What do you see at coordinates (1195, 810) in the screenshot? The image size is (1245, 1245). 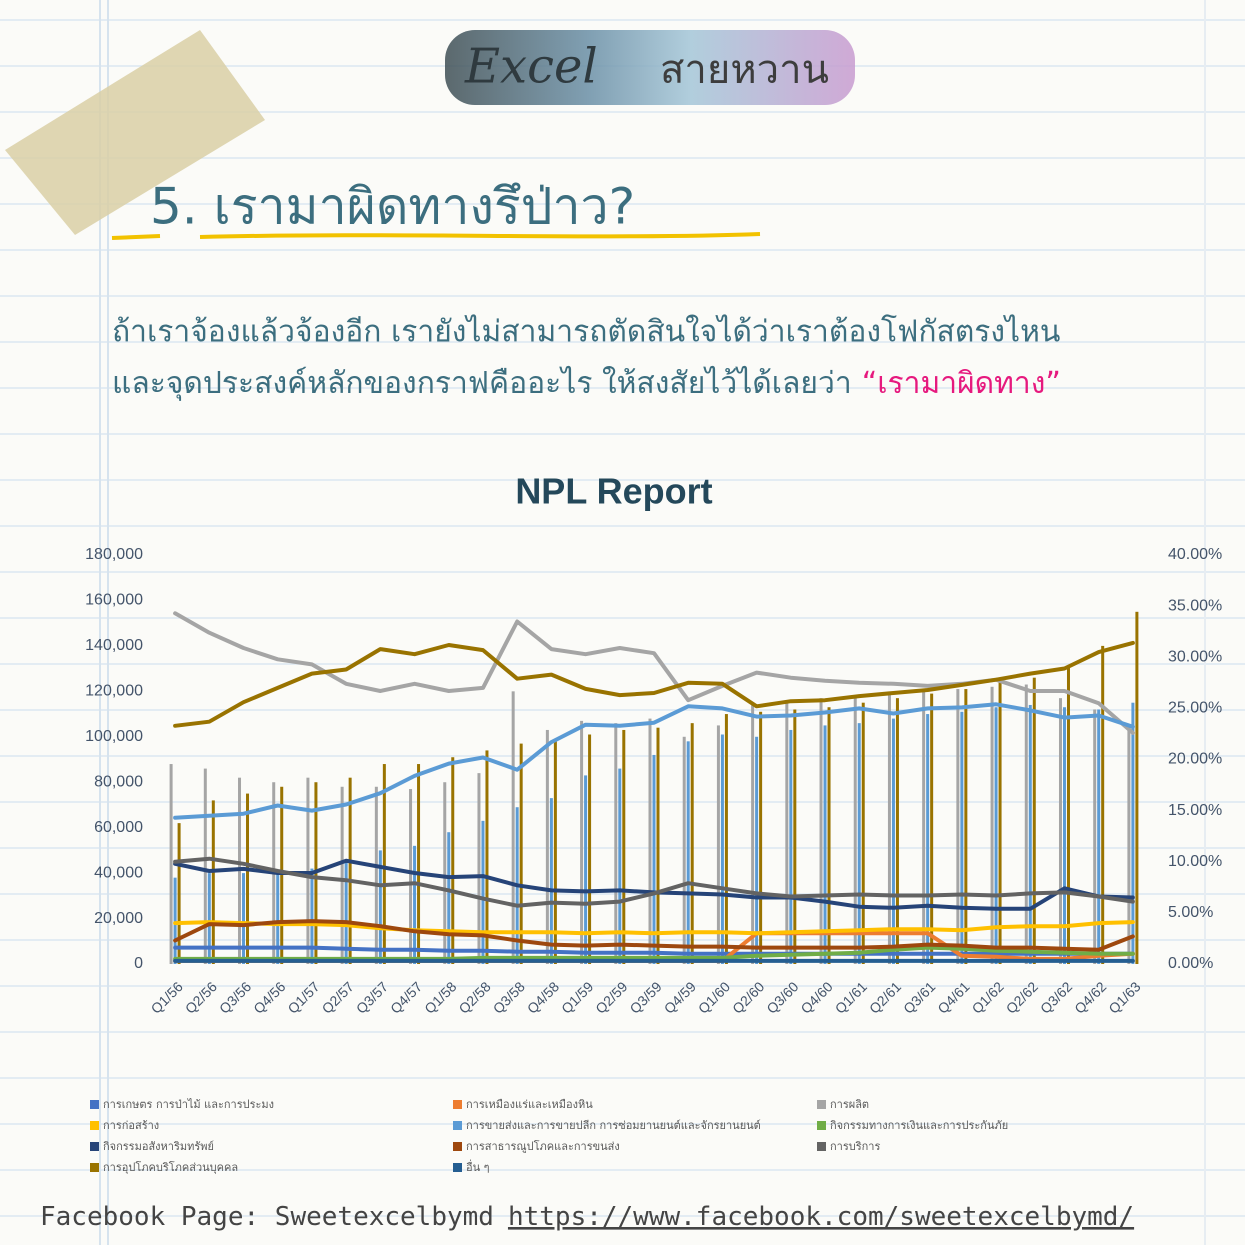 I see `y2-tick-label: 15.00%` at bounding box center [1195, 810].